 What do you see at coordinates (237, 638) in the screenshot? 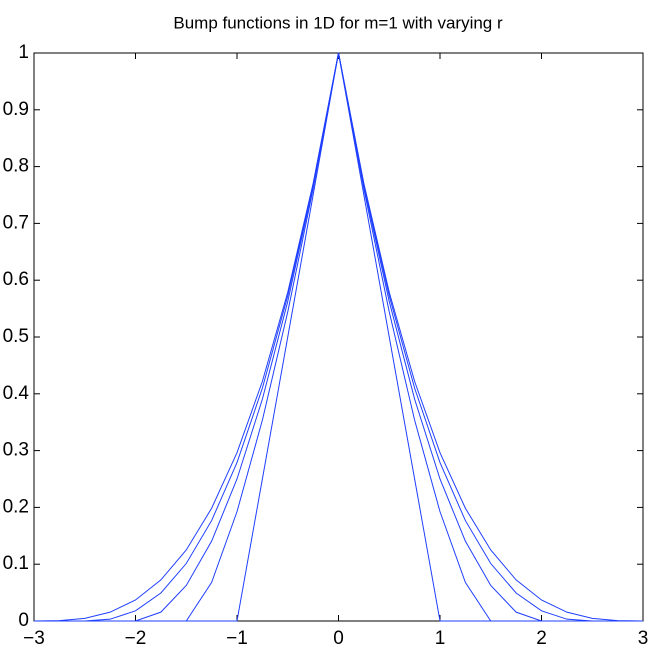
I see `x-tick-label: −1` at bounding box center [237, 638].